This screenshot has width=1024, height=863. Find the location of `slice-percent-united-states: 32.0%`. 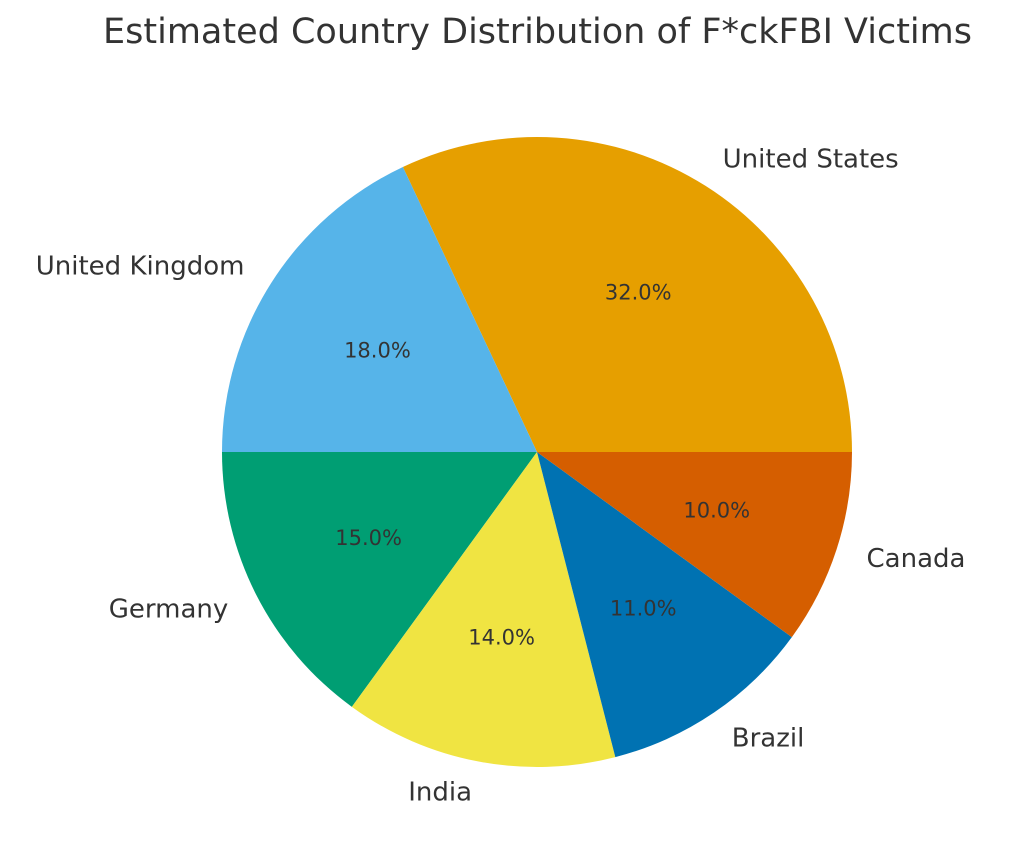

slice-percent-united-states: 32.0% is located at coordinates (638, 292).